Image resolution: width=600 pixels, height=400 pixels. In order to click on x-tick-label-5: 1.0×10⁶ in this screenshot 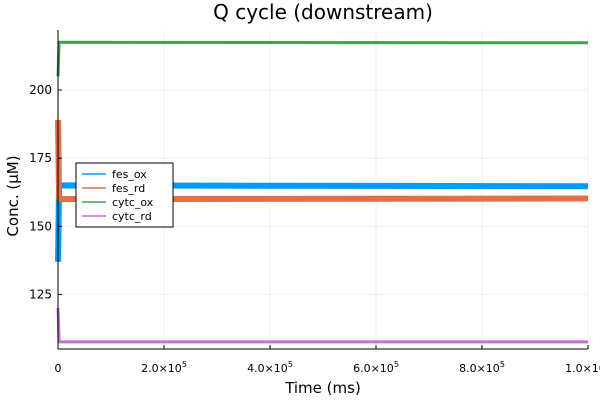, I will do `click(582, 367)`.